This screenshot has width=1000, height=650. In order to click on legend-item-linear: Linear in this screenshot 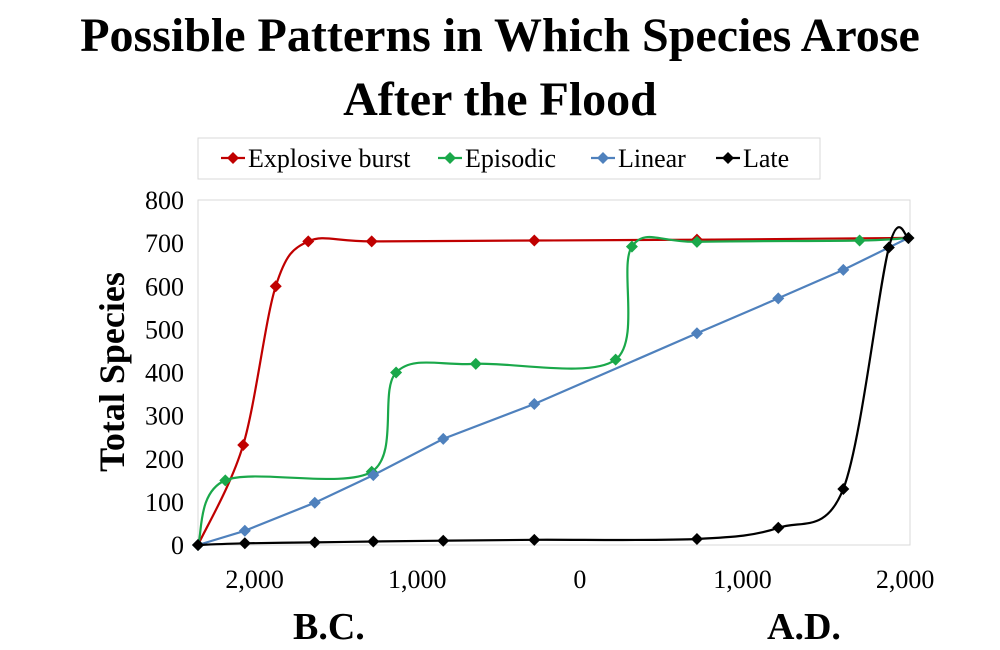, I will do `click(638, 158)`.